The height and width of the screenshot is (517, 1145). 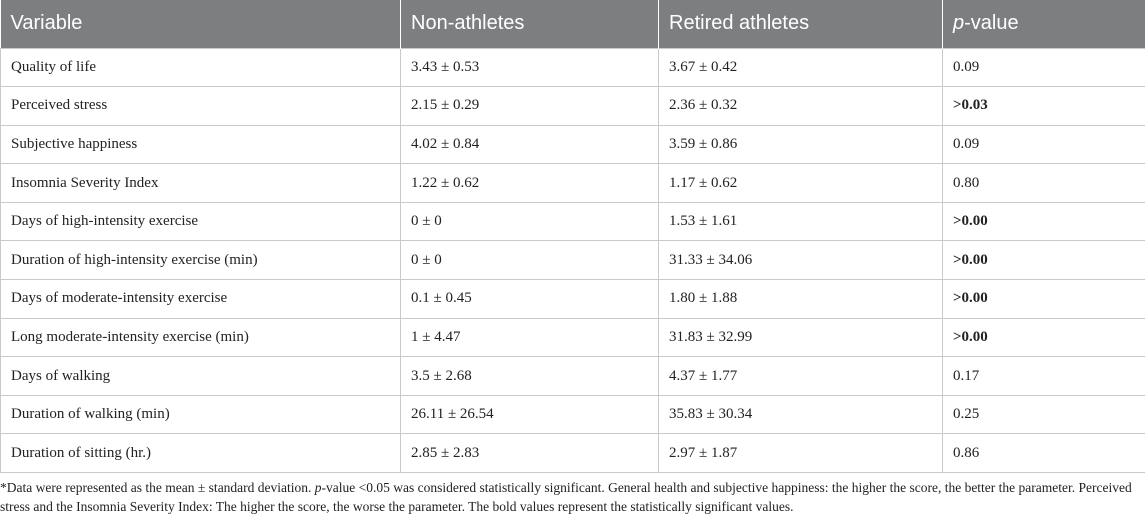 What do you see at coordinates (529, 24) in the screenshot?
I see `header-non-athletes: Non-athletes` at bounding box center [529, 24].